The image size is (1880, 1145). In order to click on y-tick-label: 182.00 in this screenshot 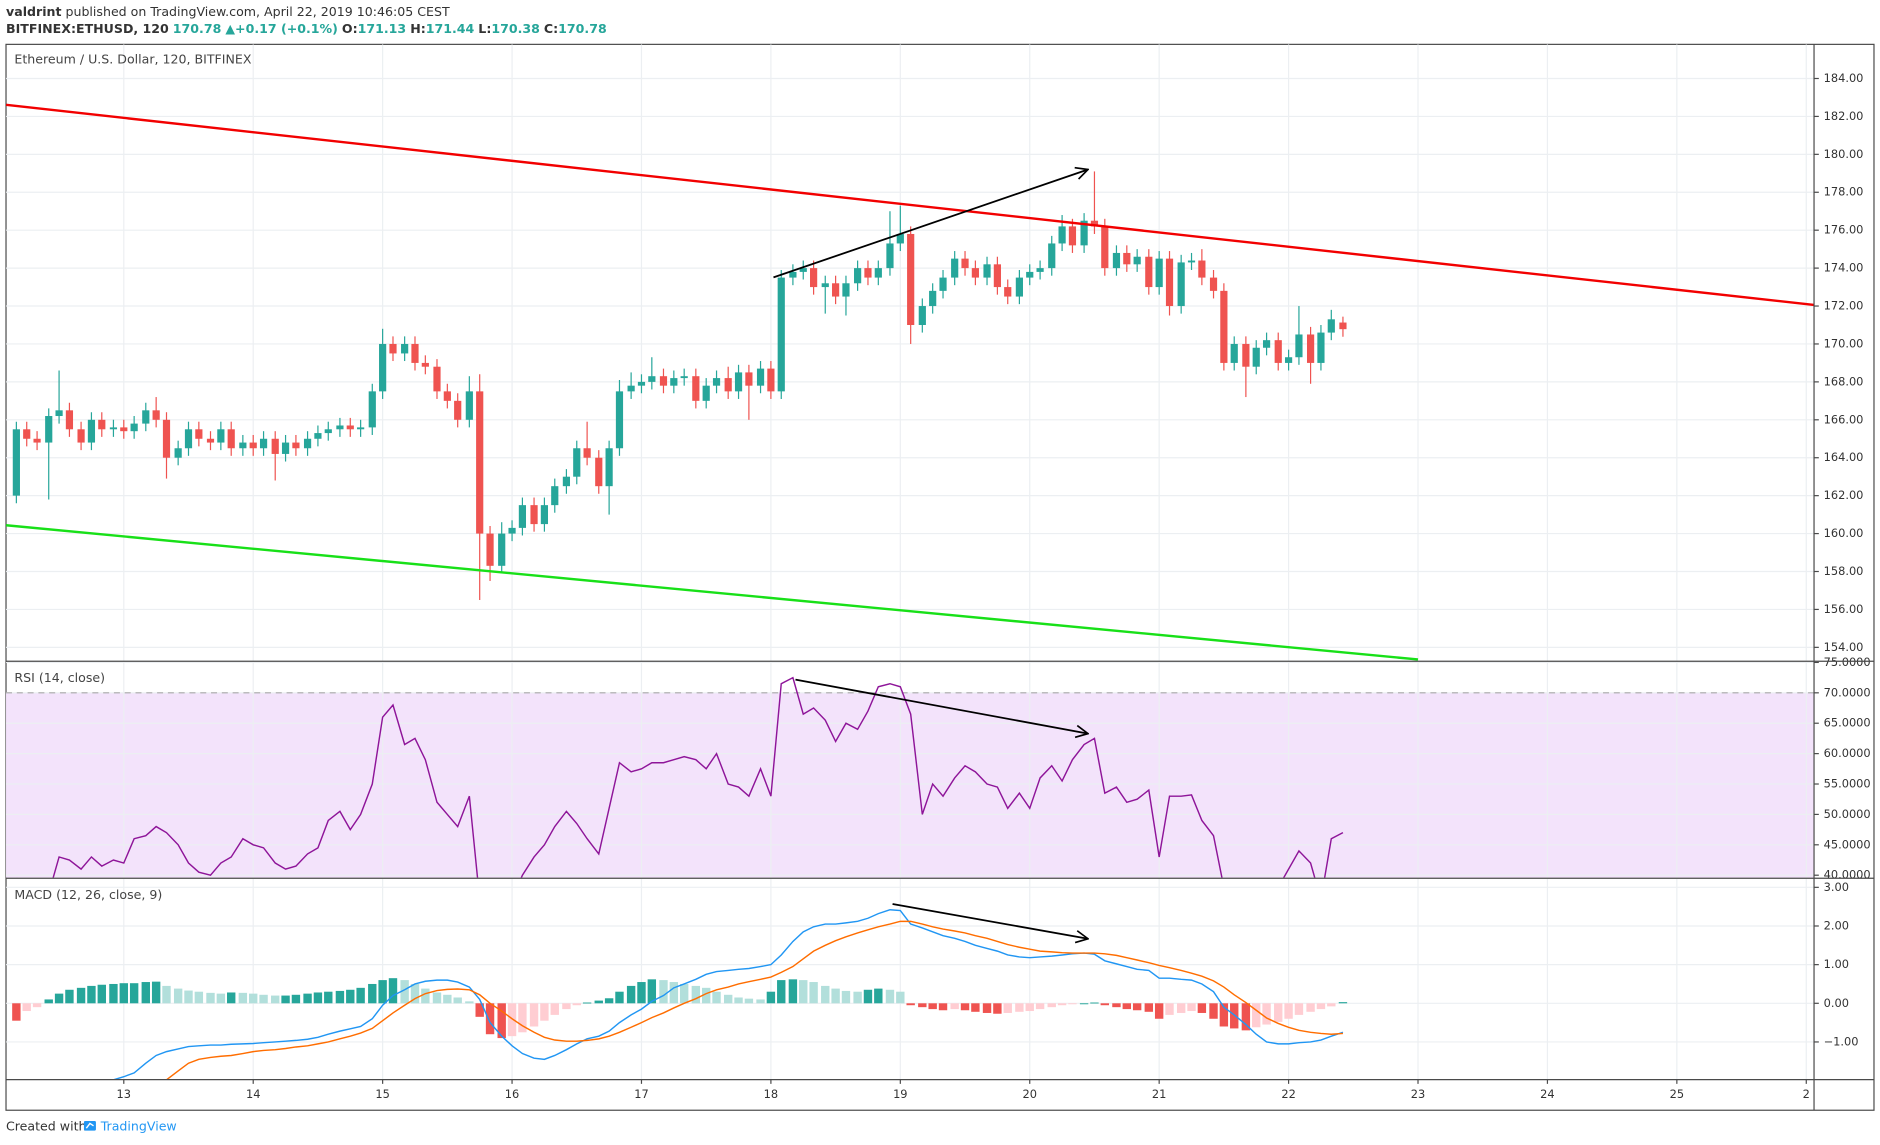, I will do `click(1844, 116)`.